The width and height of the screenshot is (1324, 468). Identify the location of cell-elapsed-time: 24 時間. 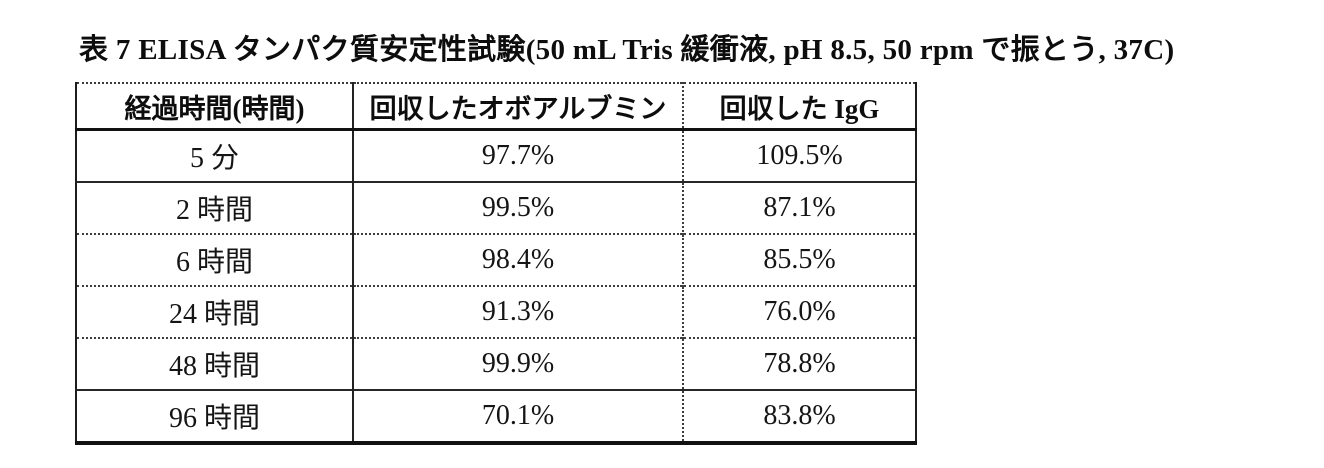
(215, 311).